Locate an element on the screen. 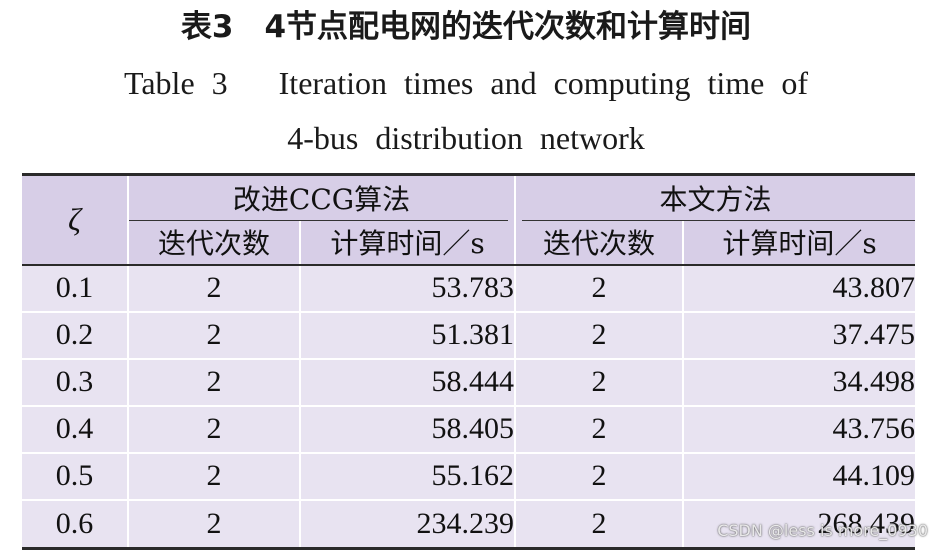  header-group-improved-ccg: 改进CCG算法 is located at coordinates (321, 197).